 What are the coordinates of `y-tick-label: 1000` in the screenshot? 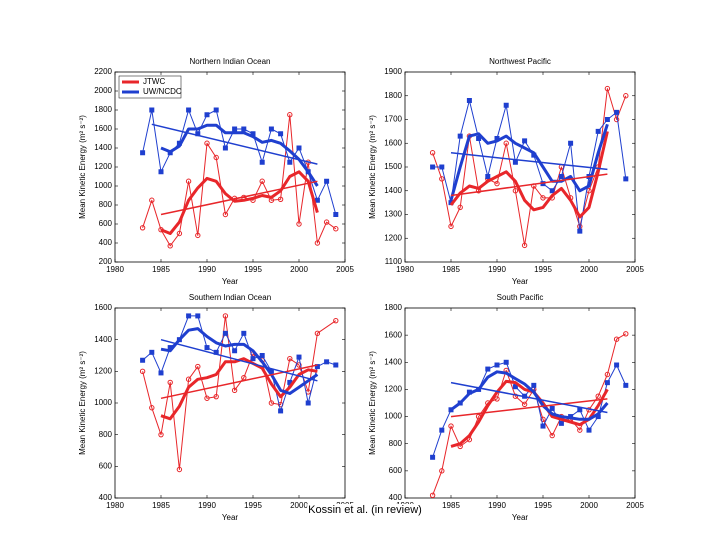 It's located at (103, 185).